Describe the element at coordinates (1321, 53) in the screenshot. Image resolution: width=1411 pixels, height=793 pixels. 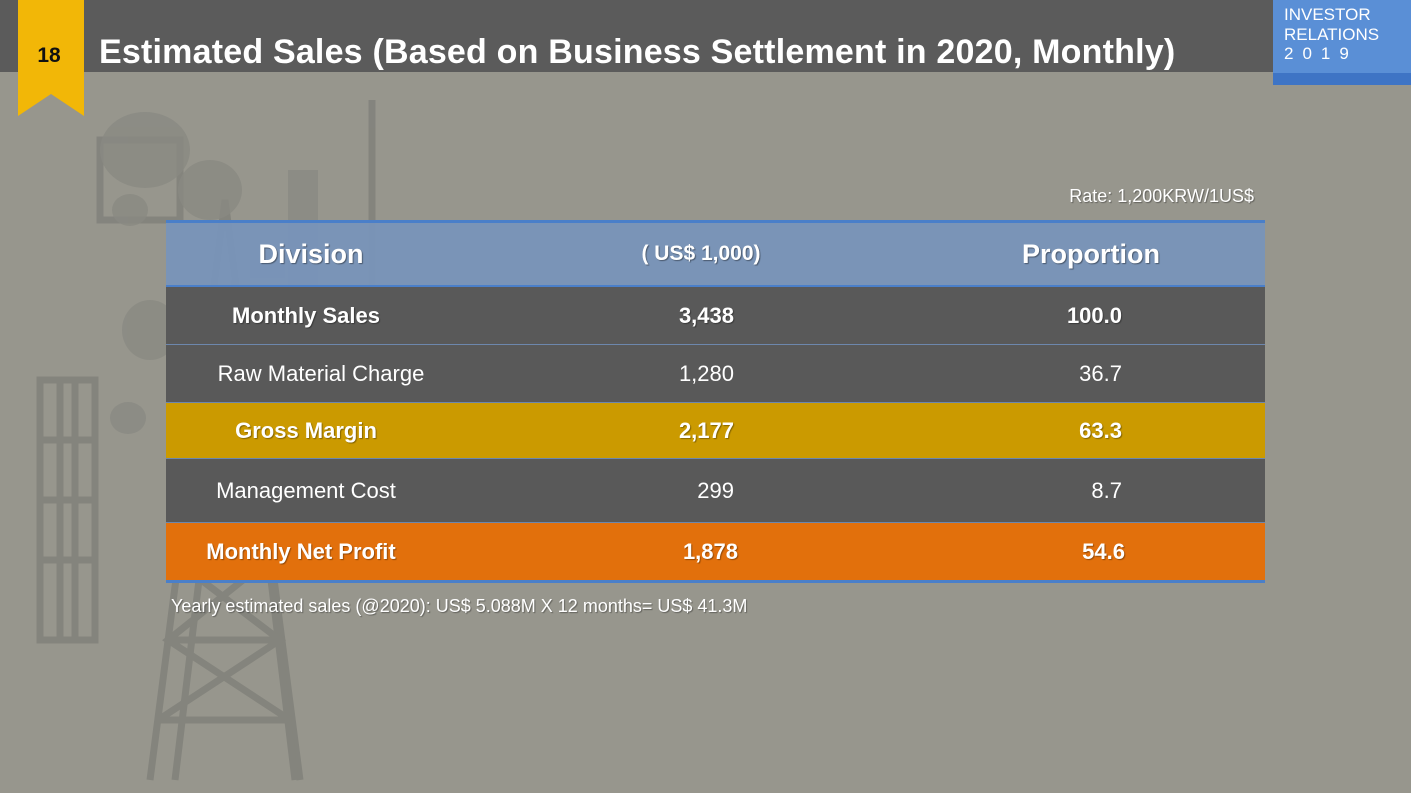
I see `badge-line-year: 2019` at that location.